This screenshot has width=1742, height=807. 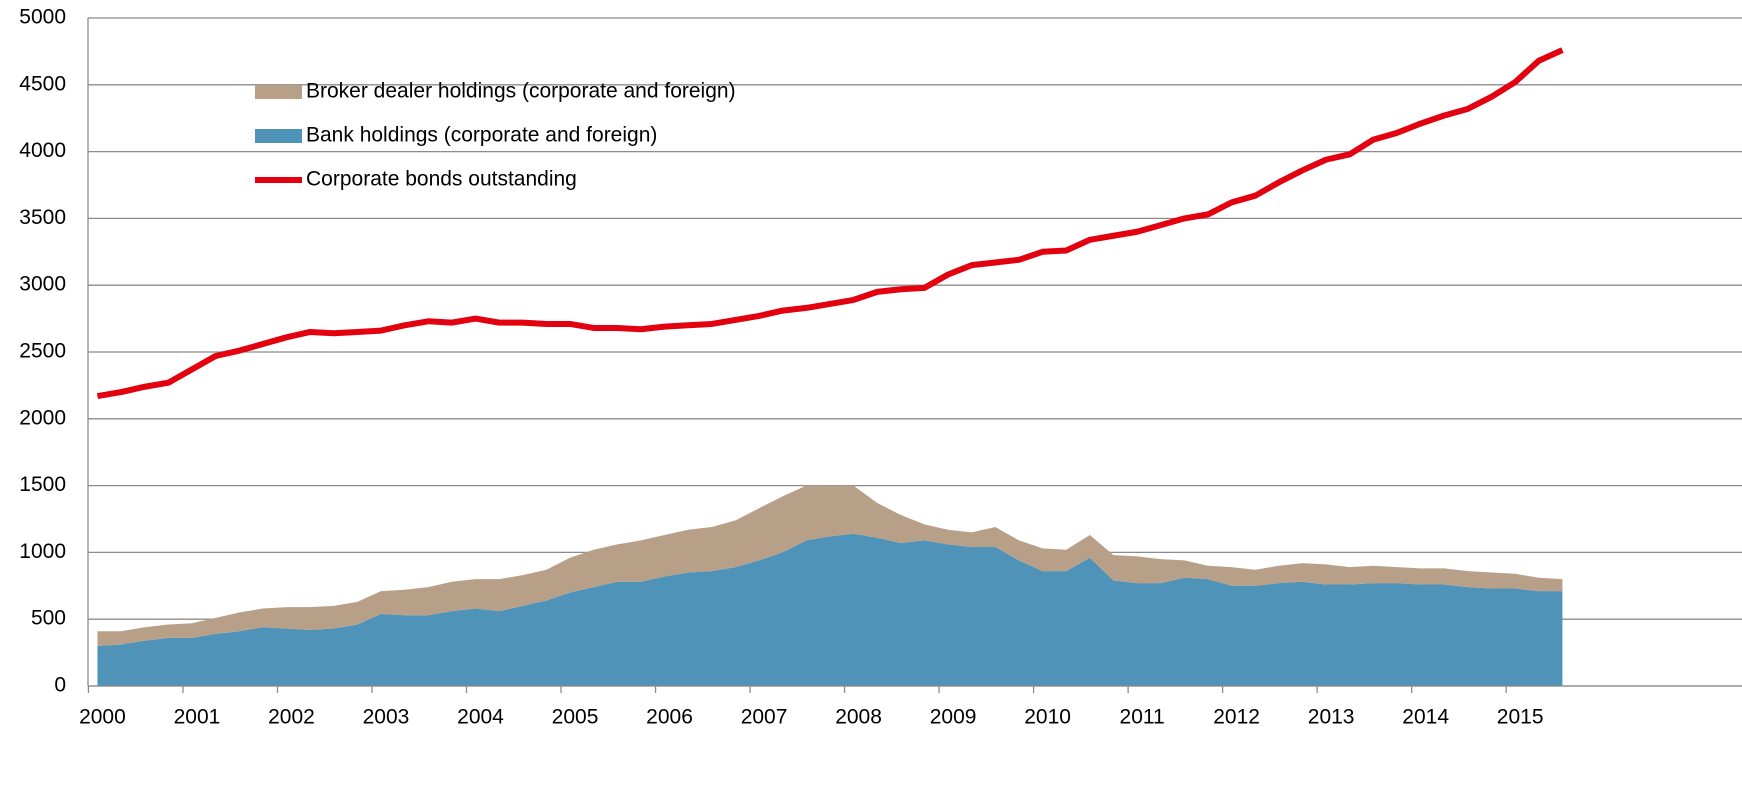 I want to click on x-tick-label: 2009, so click(x=953, y=717).